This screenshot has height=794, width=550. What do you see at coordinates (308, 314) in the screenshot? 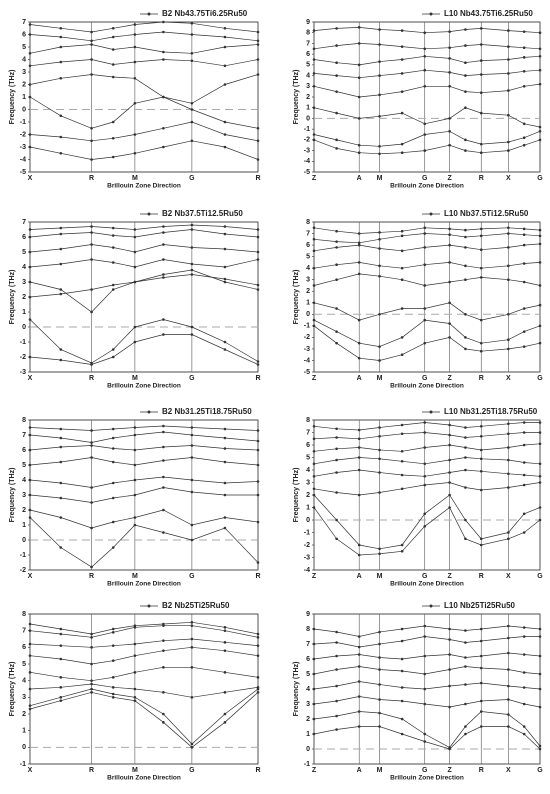
I see `y-tick-label: 0` at bounding box center [308, 314].